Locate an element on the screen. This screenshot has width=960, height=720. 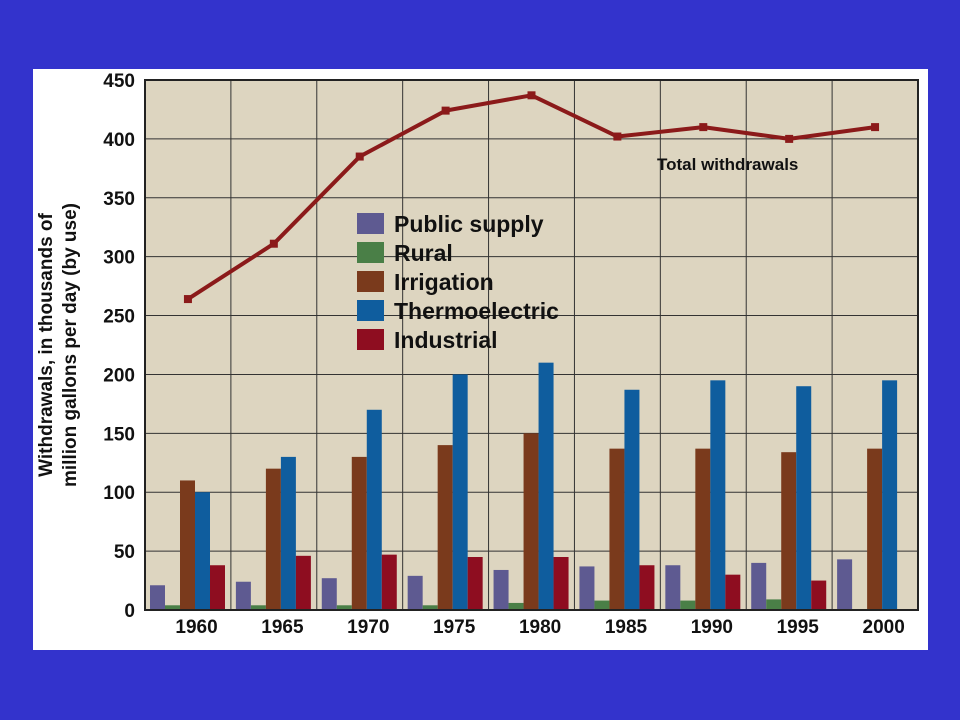
bar-public-supply-1970 is located at coordinates (329, 594).